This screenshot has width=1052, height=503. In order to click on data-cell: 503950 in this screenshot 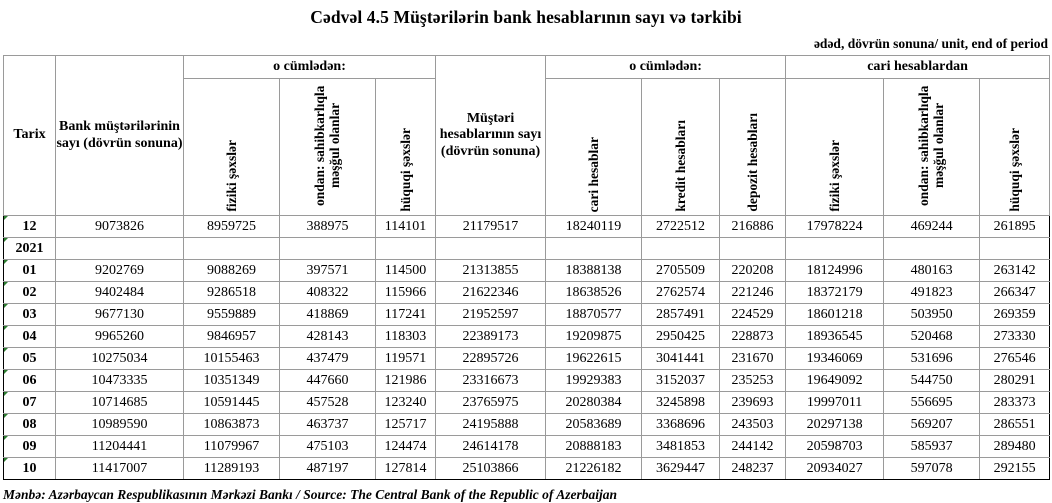, I will do `click(932, 314)`.